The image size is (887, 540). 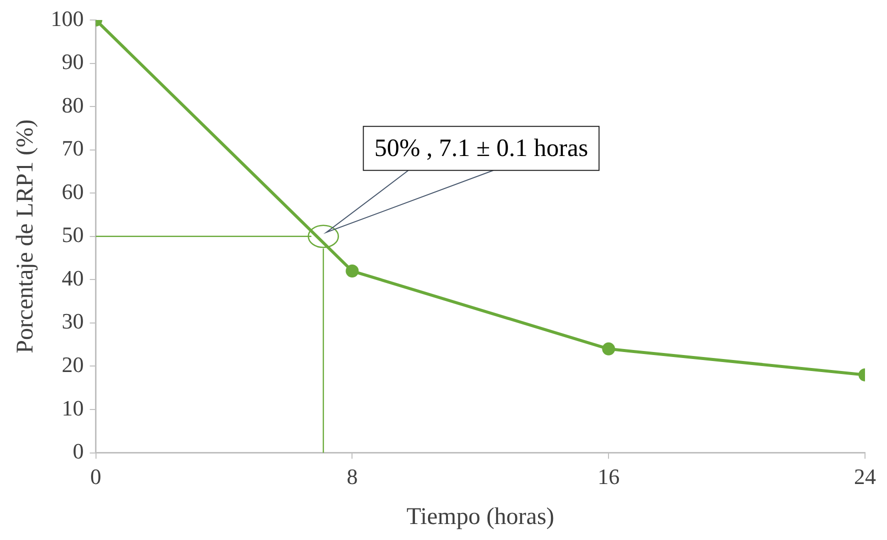 I want to click on y-tick-label: 30, so click(x=73, y=321).